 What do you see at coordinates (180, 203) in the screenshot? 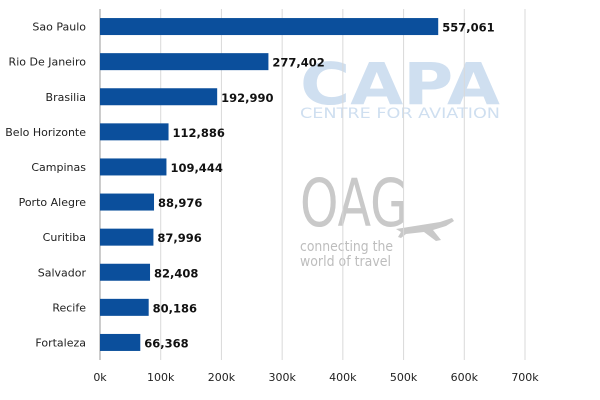
I see `data-label: 88,976` at bounding box center [180, 203].